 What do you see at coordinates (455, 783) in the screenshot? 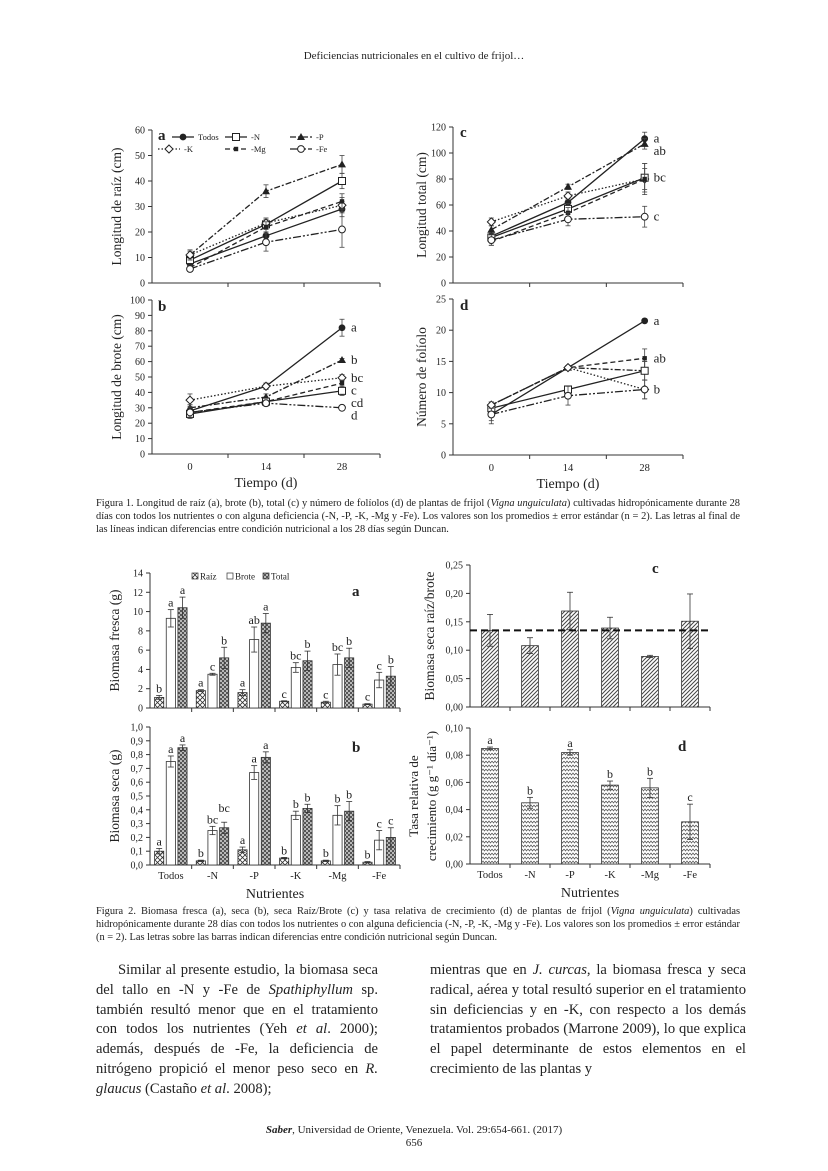
I see `y-tick-label: 0,06` at bounding box center [455, 783].